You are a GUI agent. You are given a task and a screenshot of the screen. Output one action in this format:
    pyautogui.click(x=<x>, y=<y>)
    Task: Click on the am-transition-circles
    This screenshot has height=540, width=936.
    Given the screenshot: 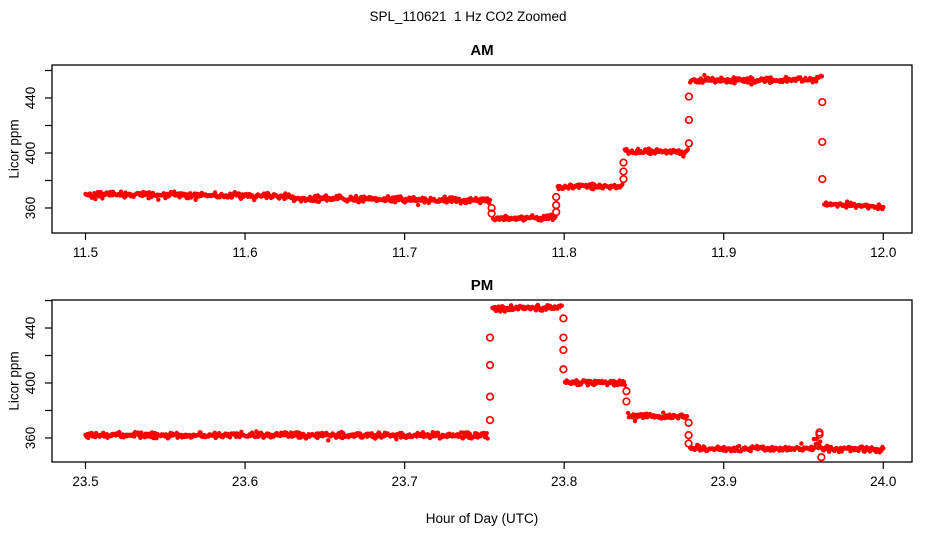 What is the action you would take?
    pyautogui.click(x=657, y=155)
    